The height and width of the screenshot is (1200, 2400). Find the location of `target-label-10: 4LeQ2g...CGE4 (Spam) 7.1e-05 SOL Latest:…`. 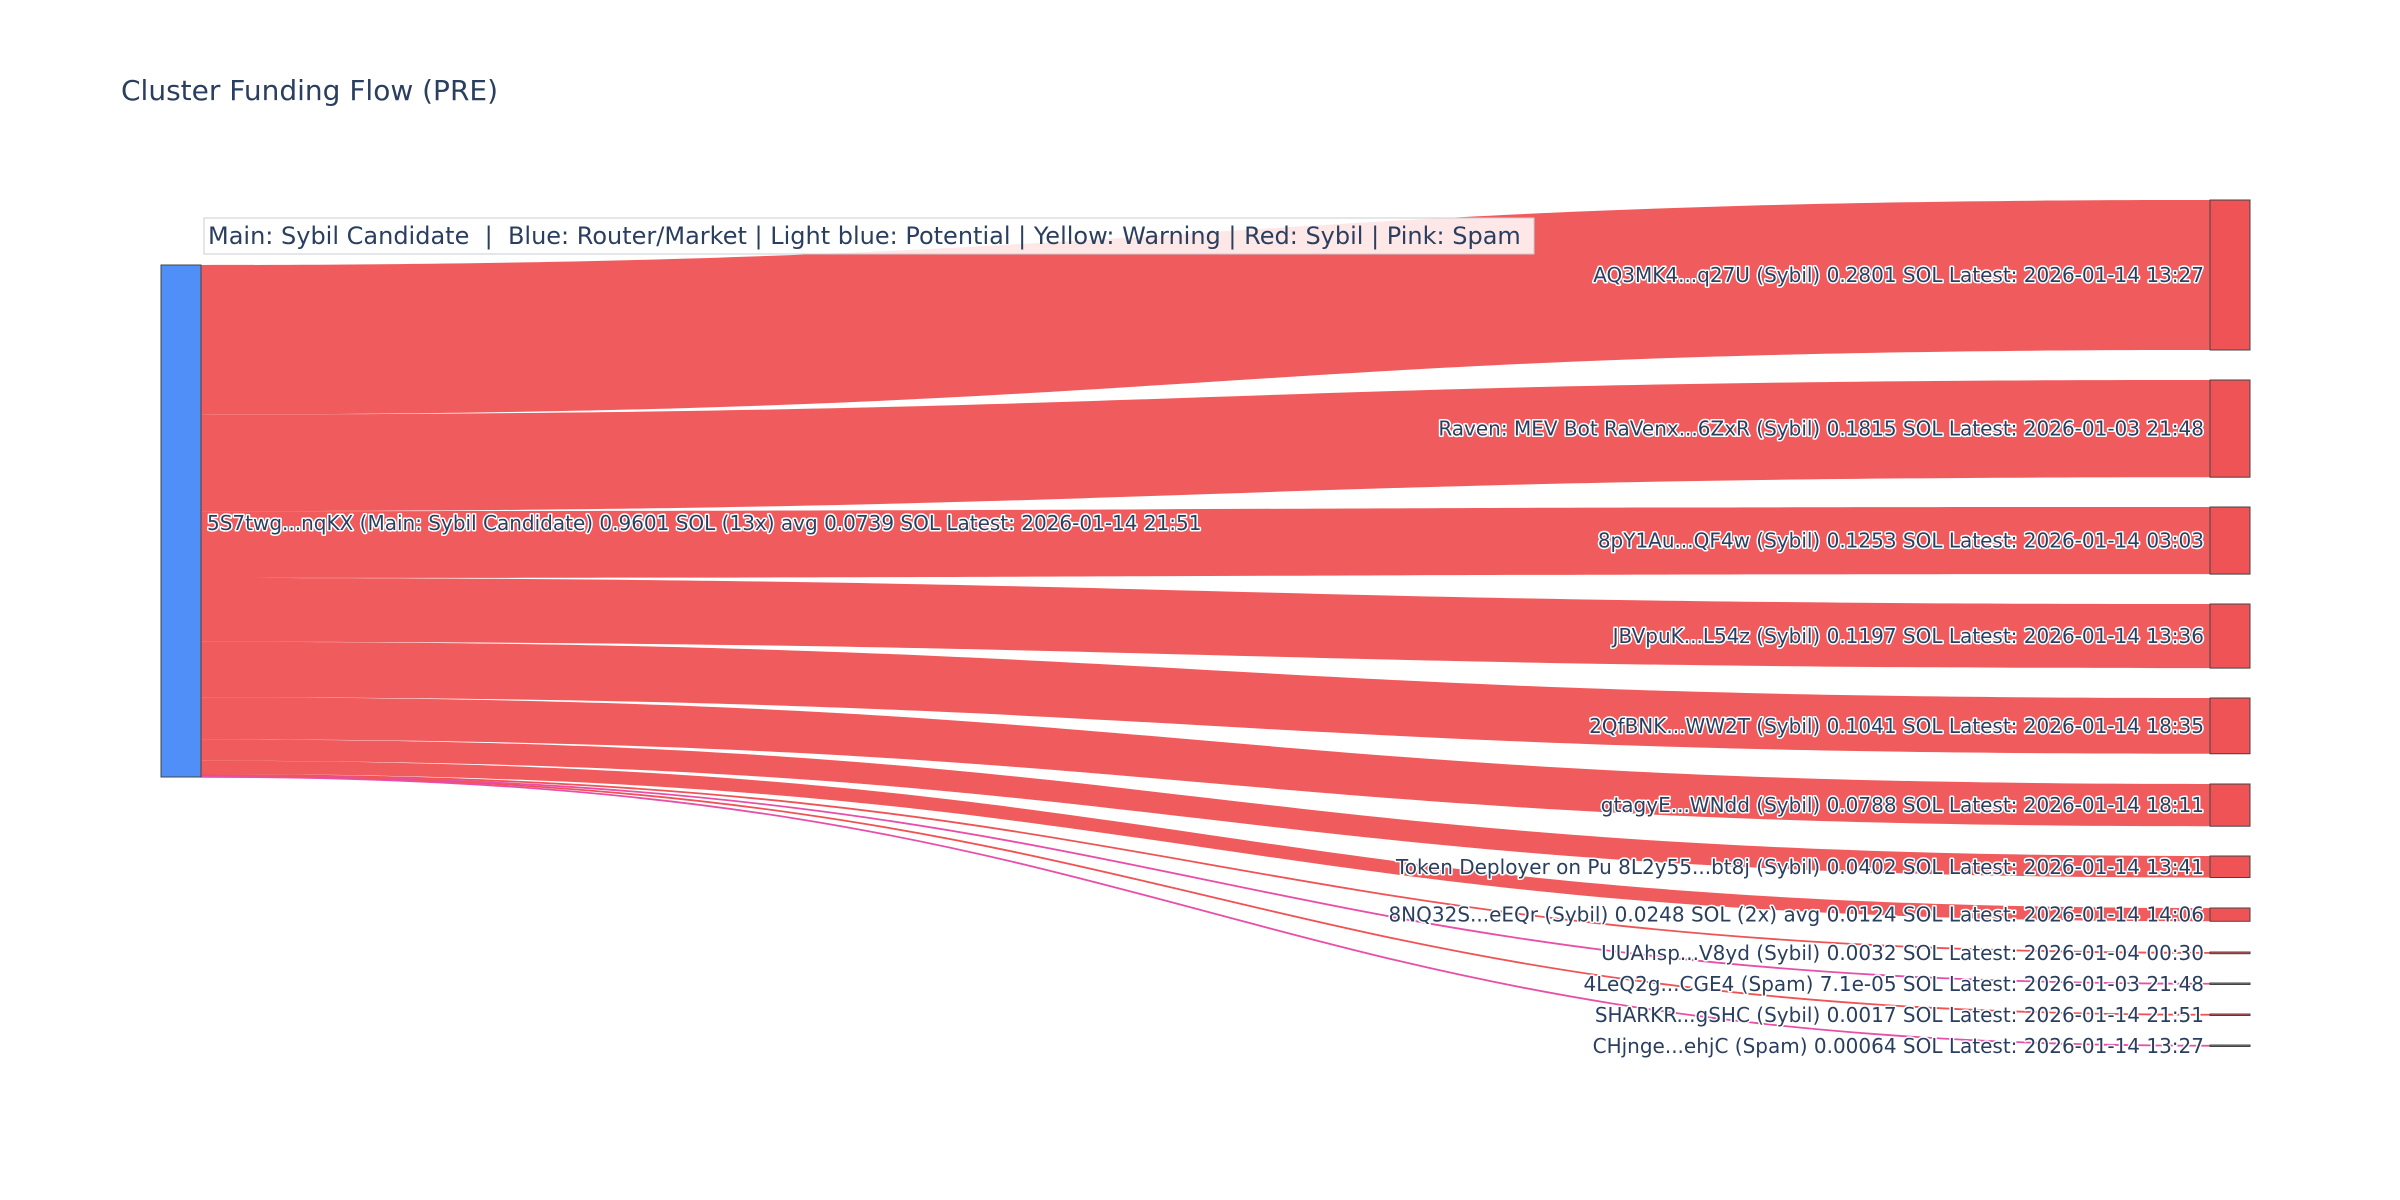

target-label-10: 4LeQ2g...CGE4 (Spam) 7.1e-05 SOL Latest:… is located at coordinates (1893, 984).